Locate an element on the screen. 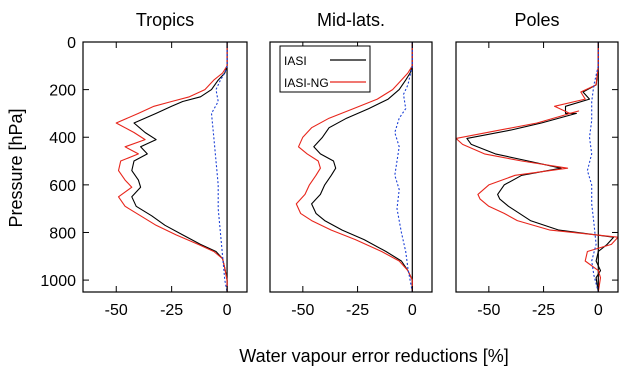 The width and height of the screenshot is (633, 370). panel-title: Mid-lats. is located at coordinates (351, 20).